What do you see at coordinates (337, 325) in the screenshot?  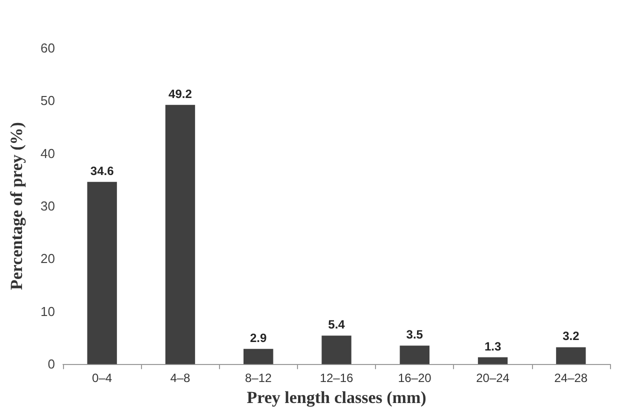 I see `data-label: 5.4` at bounding box center [337, 325].